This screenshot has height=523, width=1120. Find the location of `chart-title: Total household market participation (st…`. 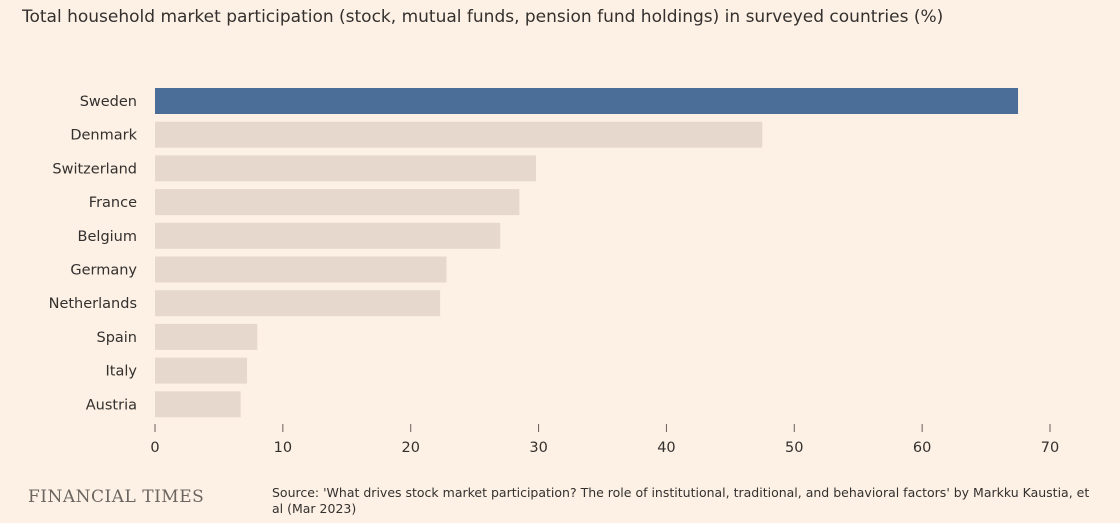

chart-title: Total household market participation (st… is located at coordinates (483, 17).